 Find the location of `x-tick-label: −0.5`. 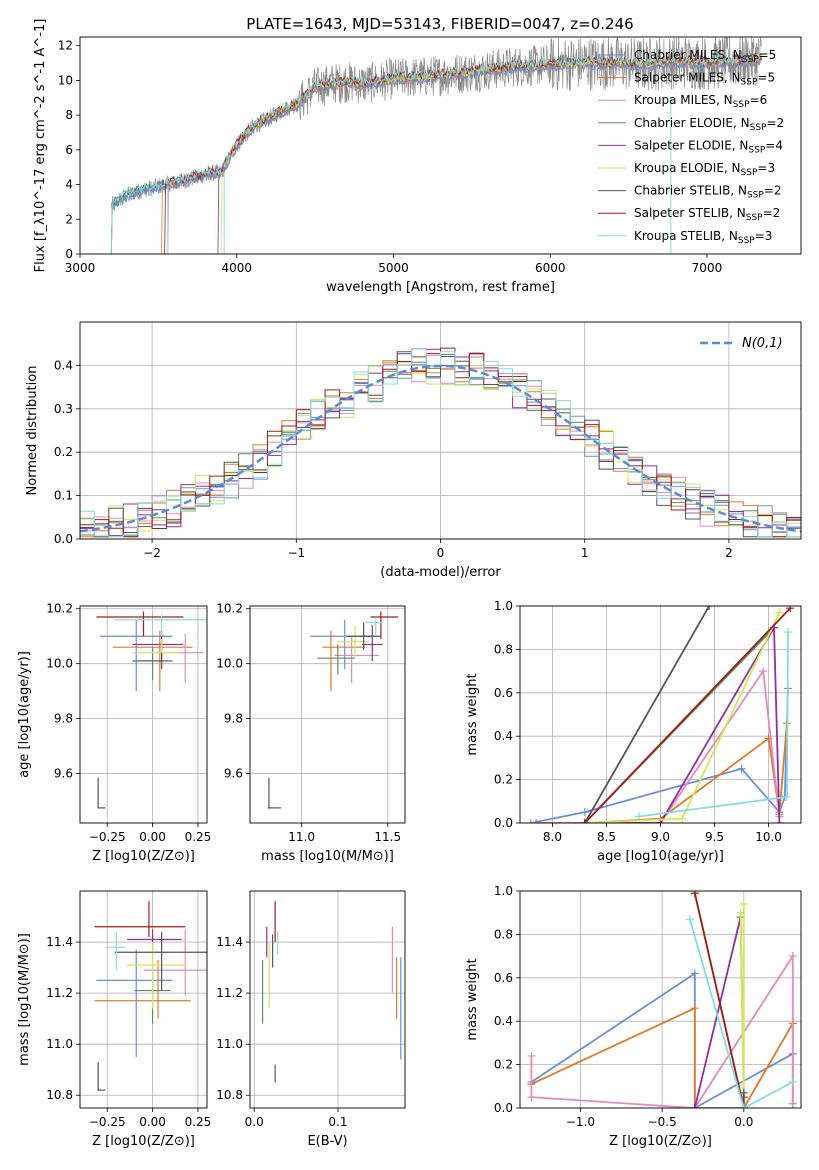

x-tick-label: −0.5 is located at coordinates (662, 1122).